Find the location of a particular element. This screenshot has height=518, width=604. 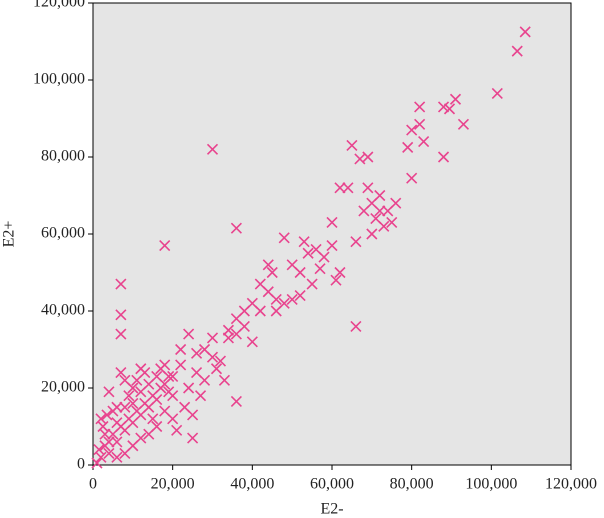

x-tick-label: 20,000 is located at coordinates (173, 484).